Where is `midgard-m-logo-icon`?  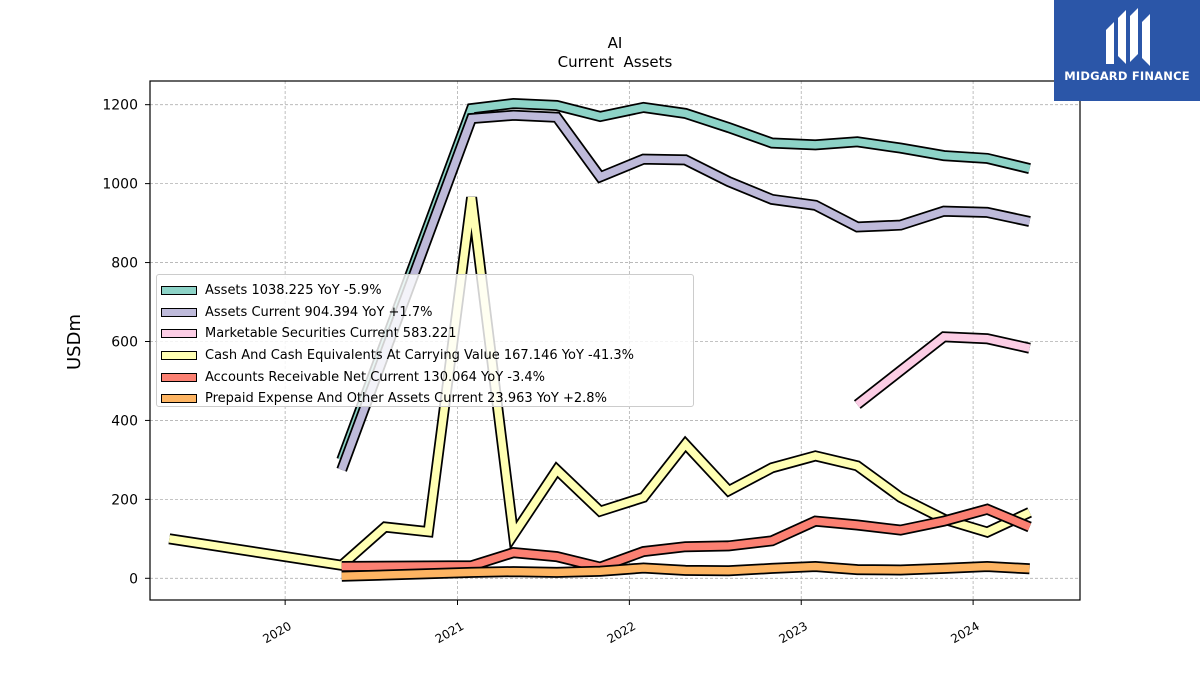
midgard-m-logo-icon is located at coordinates (1128, 37).